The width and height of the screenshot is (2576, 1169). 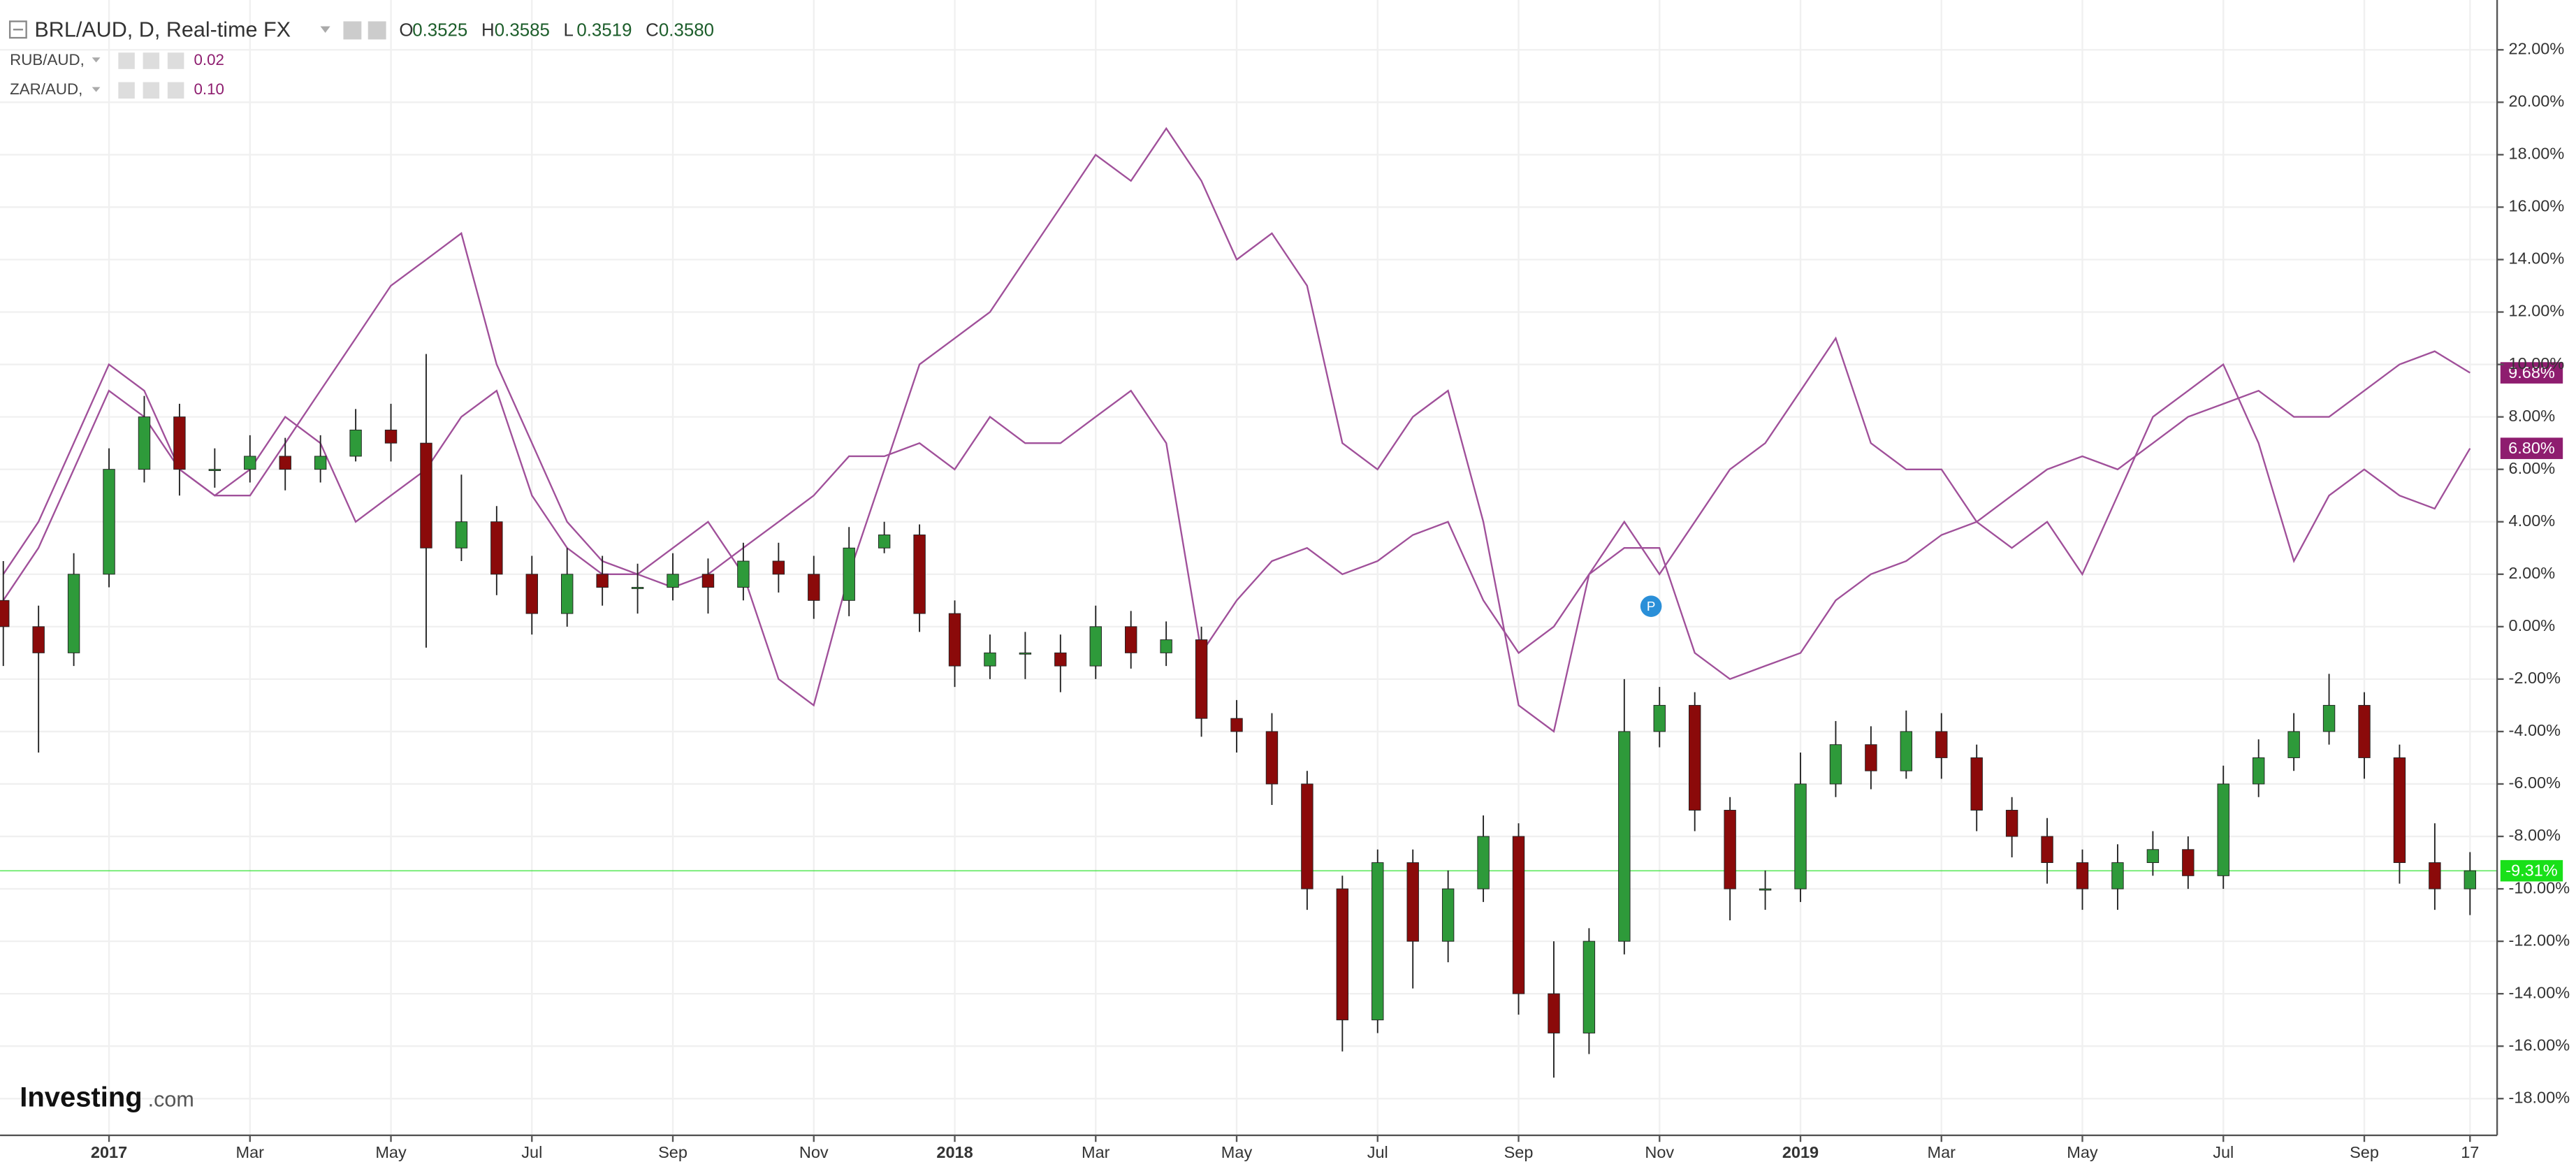 I want to click on ohlc-value: 0.3580, so click(x=686, y=31).